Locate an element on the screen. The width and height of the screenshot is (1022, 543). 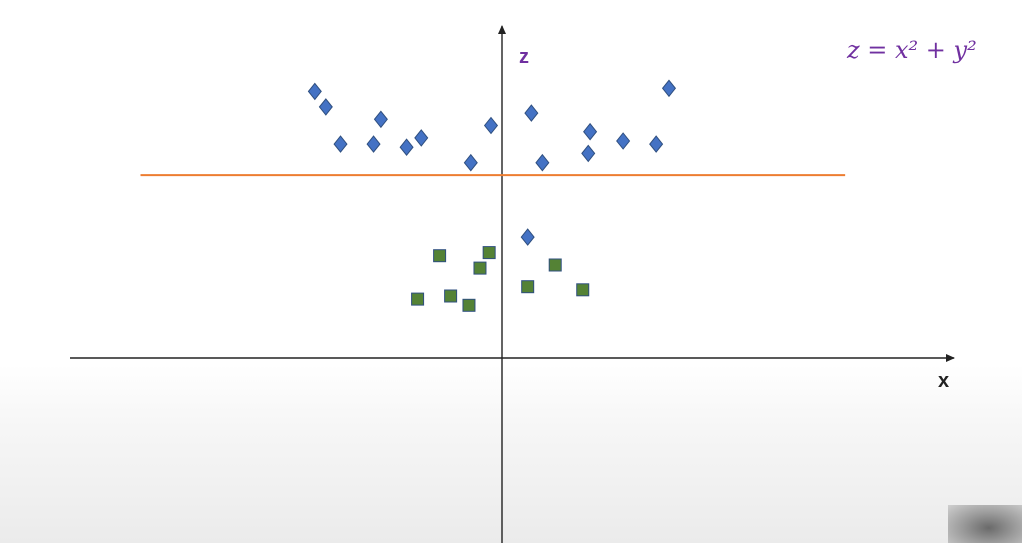
z-axis-label: z is located at coordinates (524, 57).